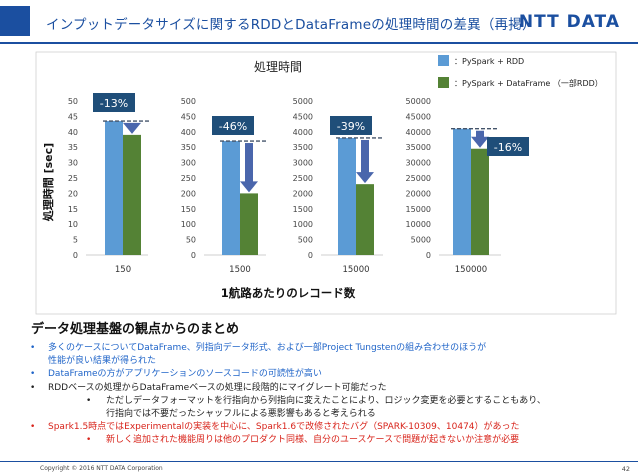 This screenshot has height=476, width=638. What do you see at coordinates (188, 224) in the screenshot?
I see `y-tick-label: 100` at bounding box center [188, 224].